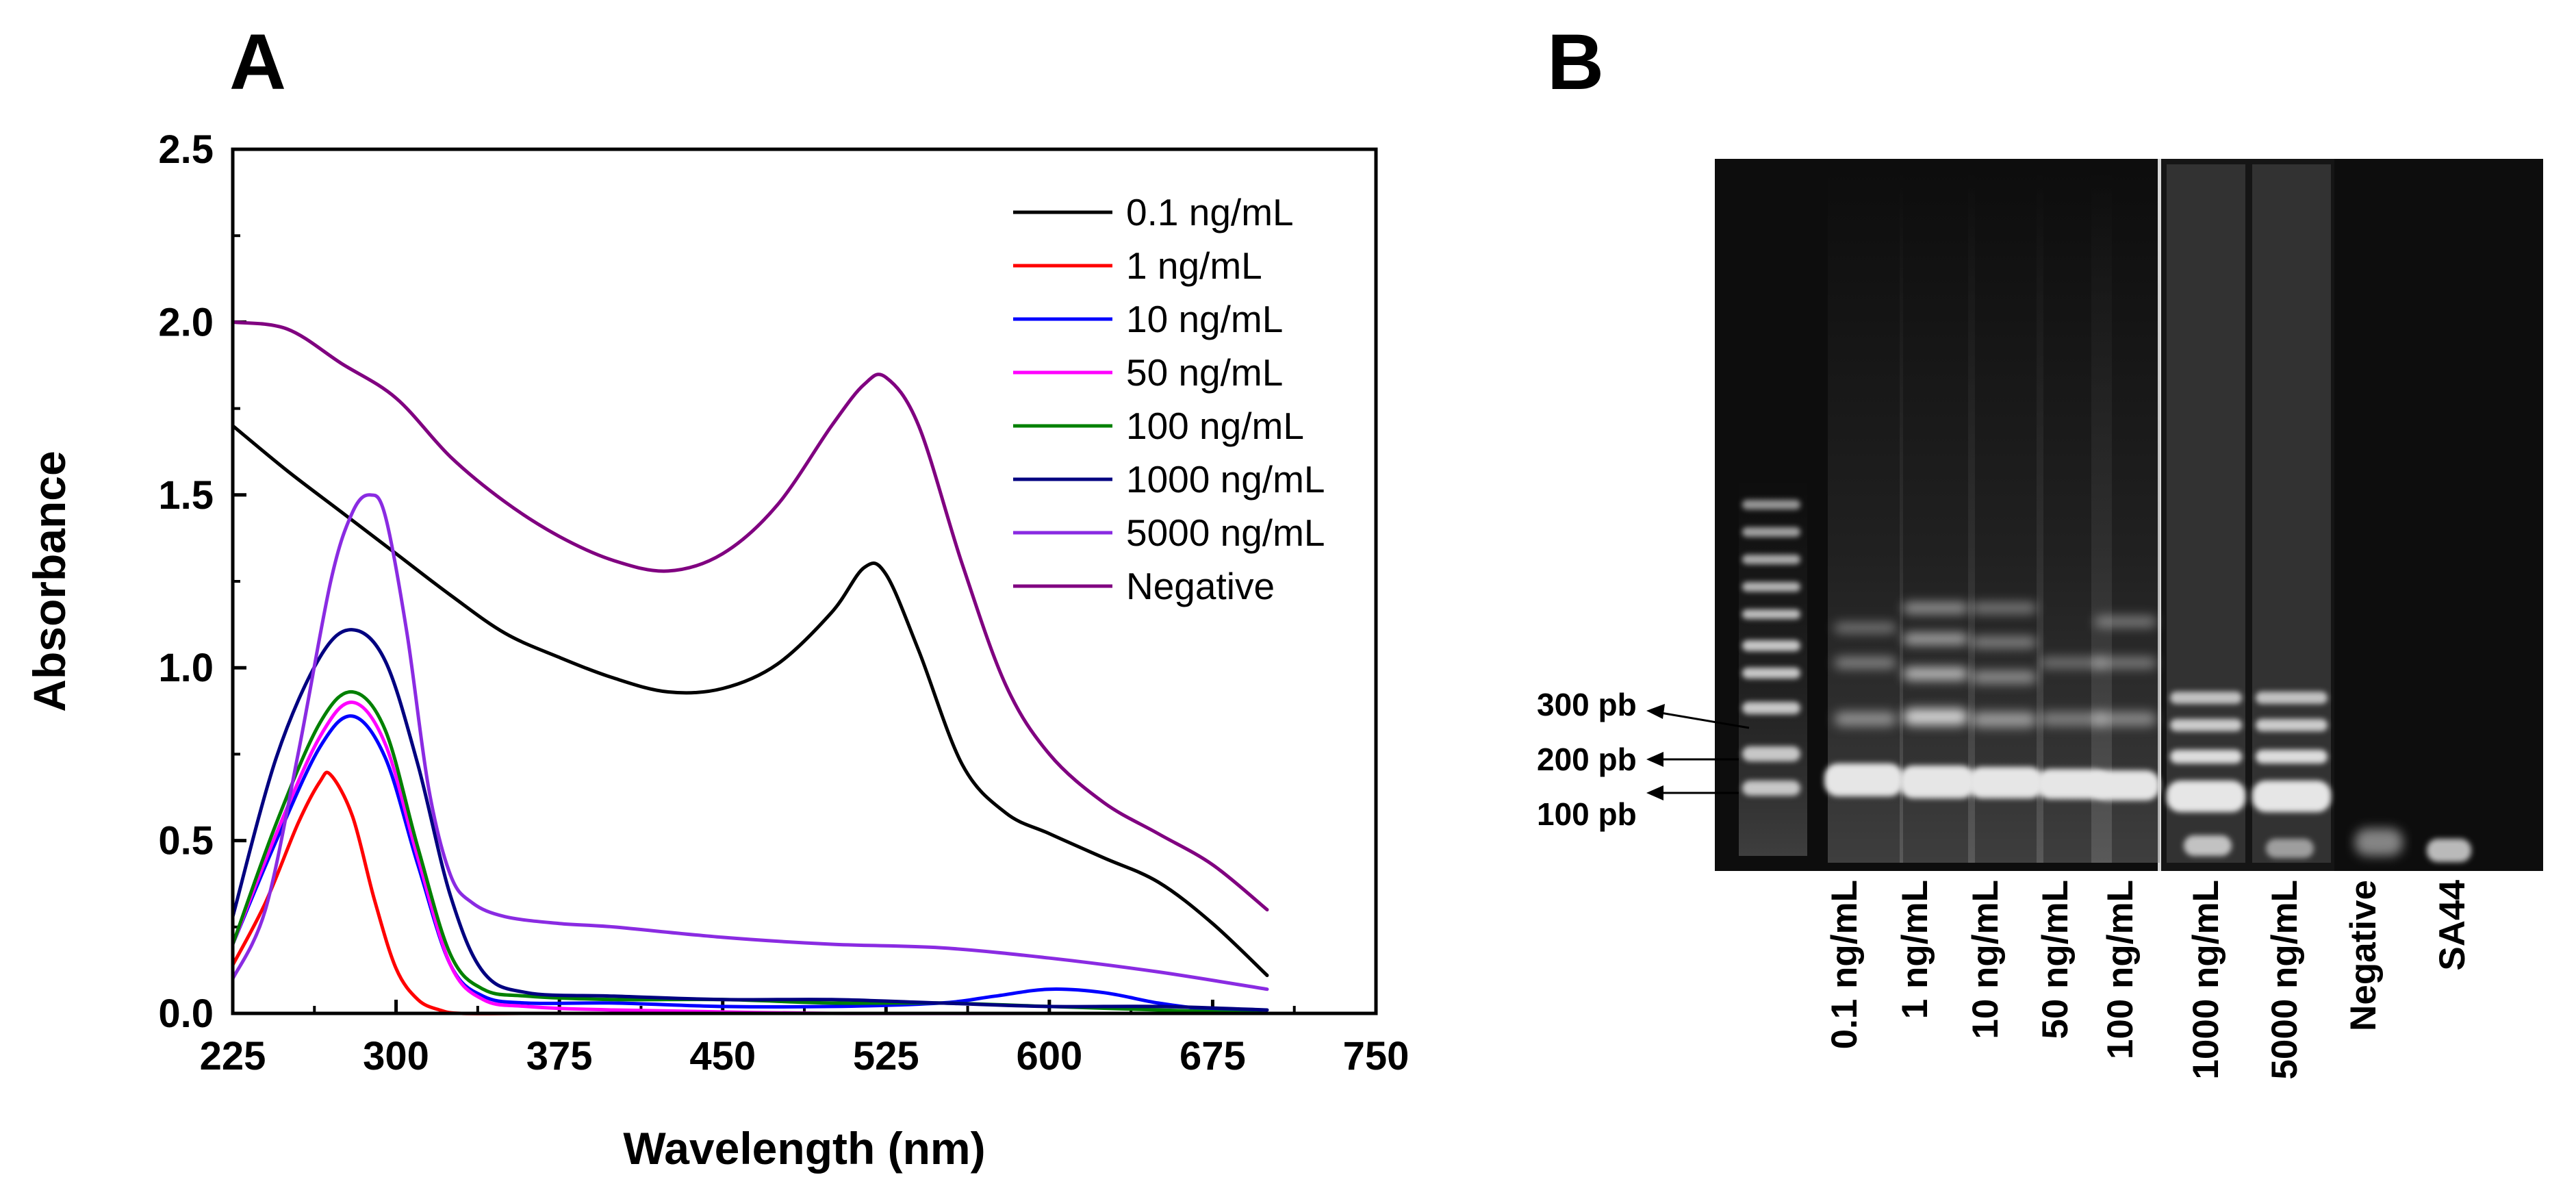 Image resolution: width=2576 pixels, height=1188 pixels. Describe the element at coordinates (559, 1056) in the screenshot. I see `x-tick-label: 375` at that location.